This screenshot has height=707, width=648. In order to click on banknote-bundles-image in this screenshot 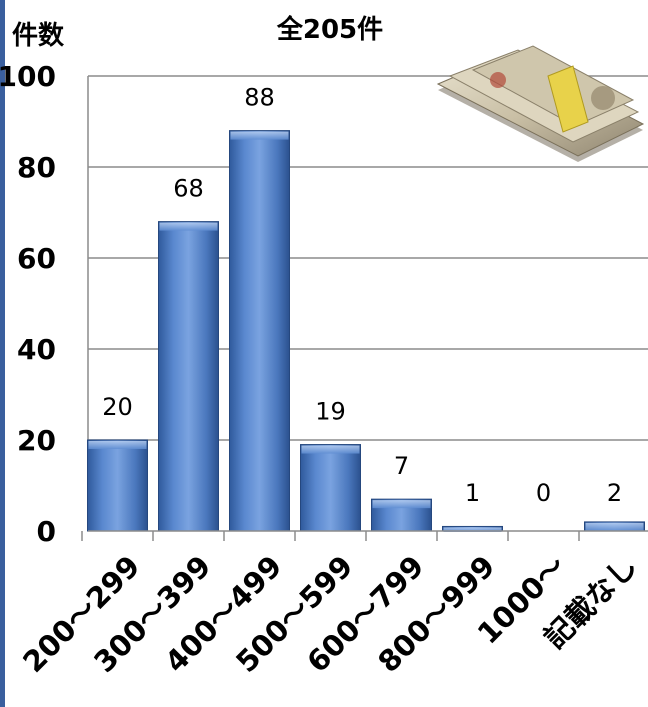, I will do `click(540, 103)`.